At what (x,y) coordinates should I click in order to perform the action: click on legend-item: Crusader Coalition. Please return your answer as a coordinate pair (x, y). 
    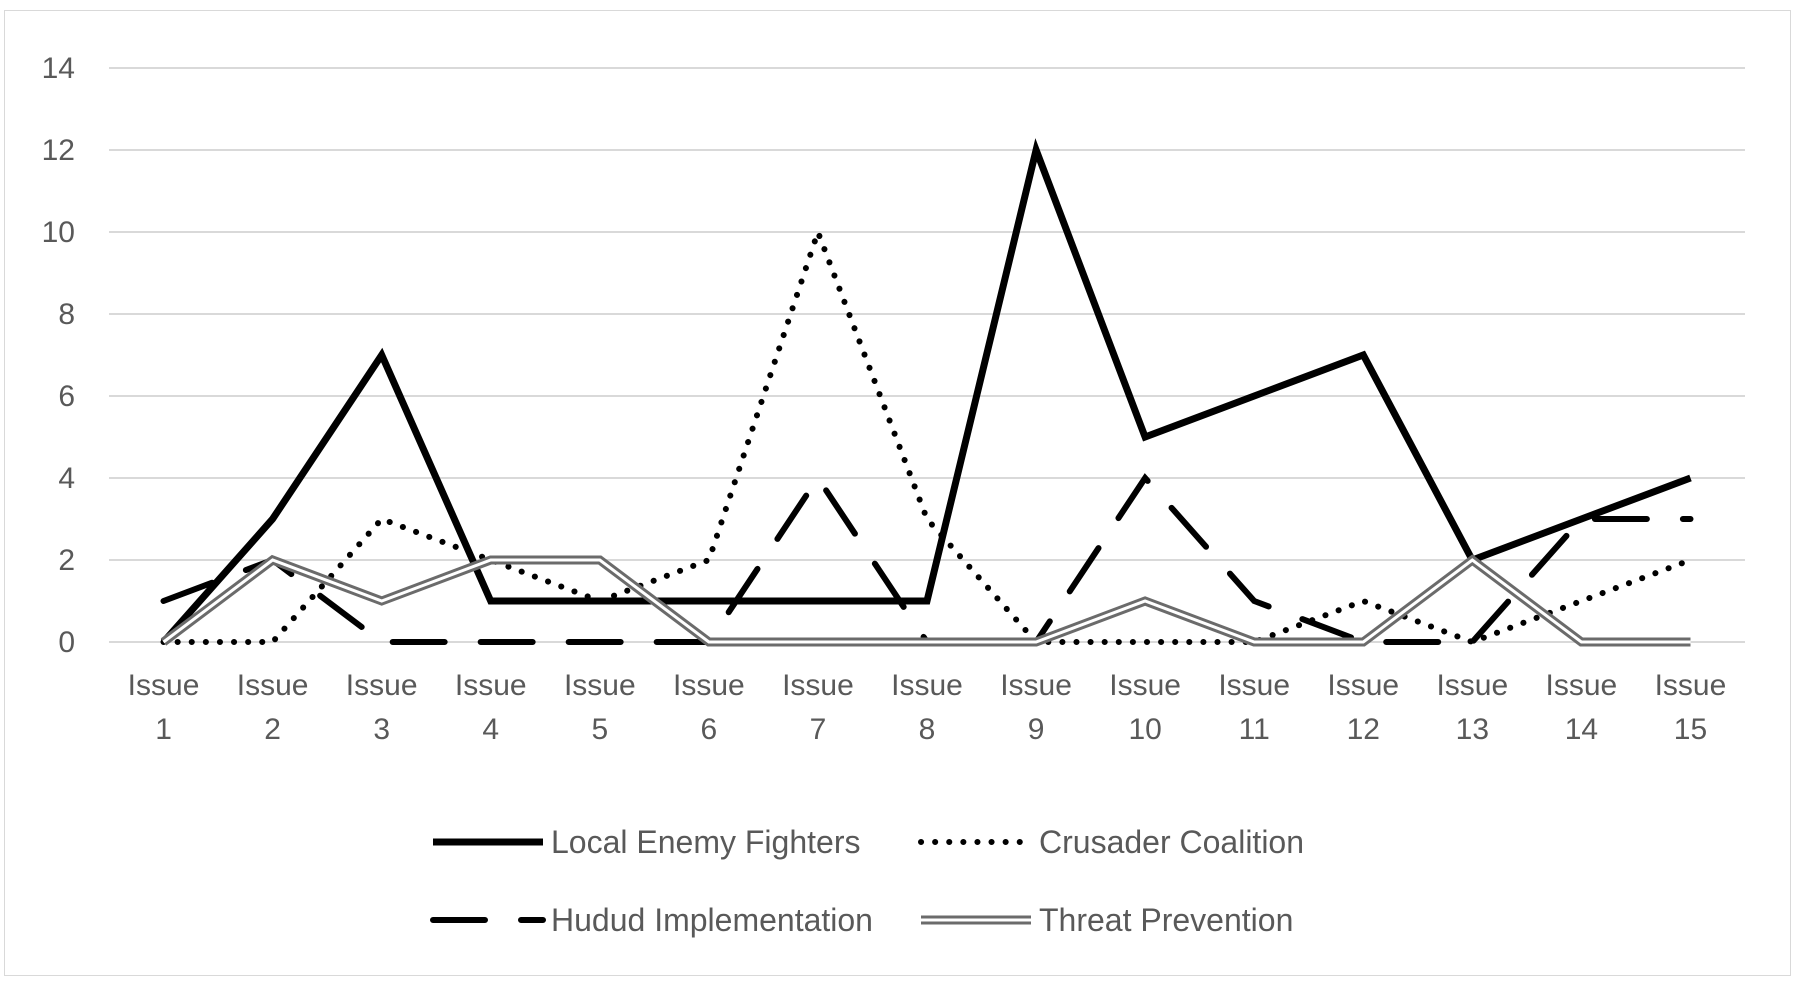
    Looking at the image, I should click on (1111, 842).